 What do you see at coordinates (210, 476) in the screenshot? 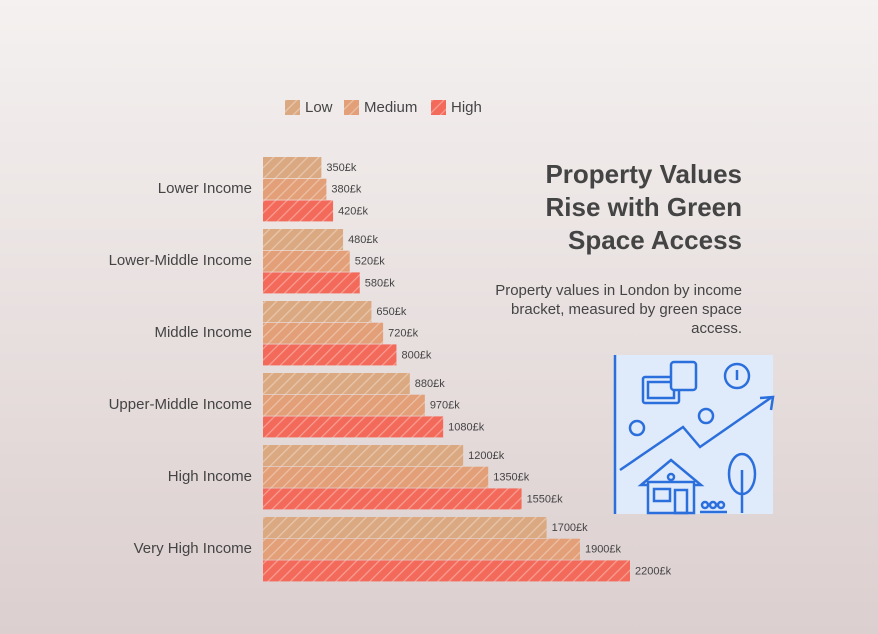
I see `y-tick-label: High Income` at bounding box center [210, 476].